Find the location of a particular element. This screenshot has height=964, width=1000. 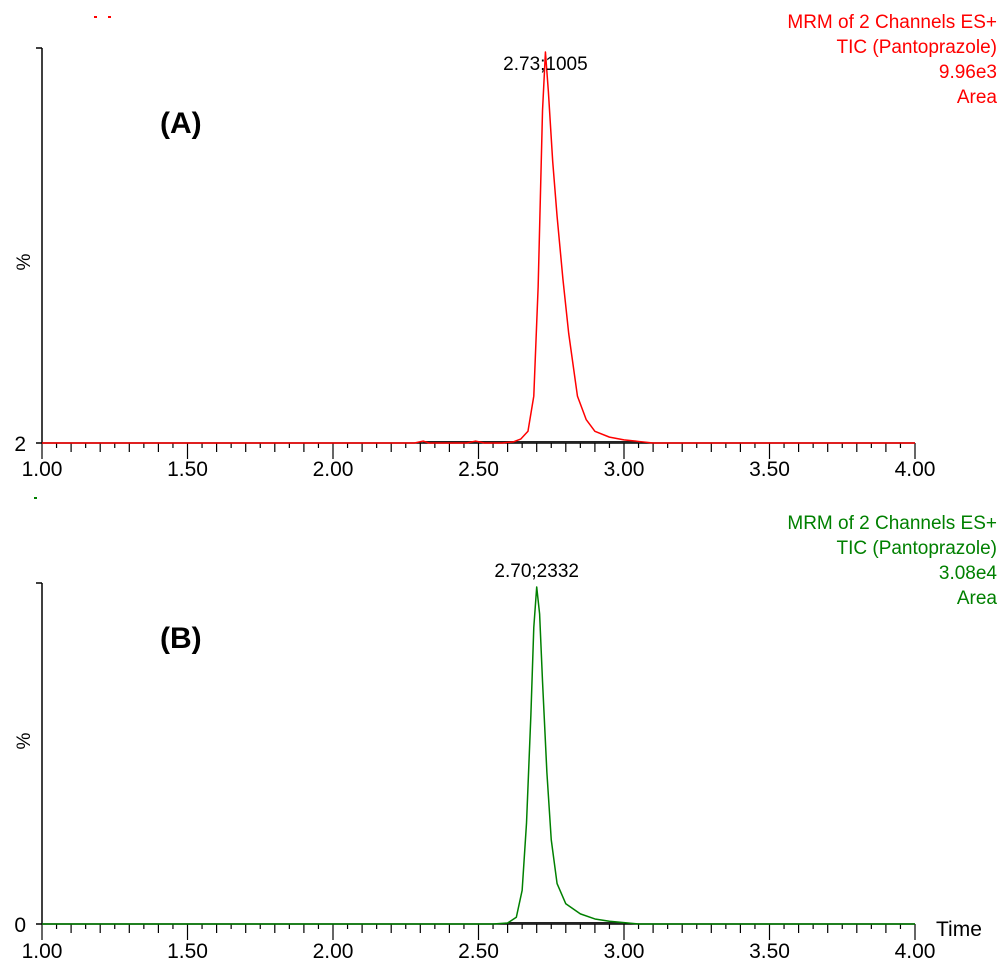

panel-label: (B) is located at coordinates (181, 638).